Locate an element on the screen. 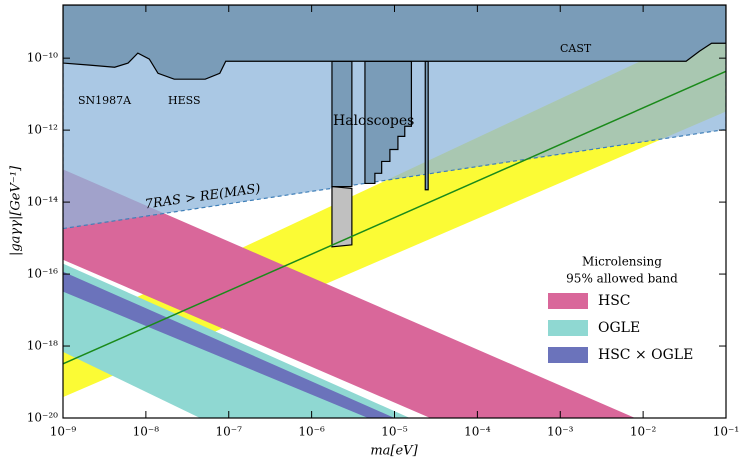 Image resolution: width=748 pixels, height=464 pixels. annotation: SN1987A is located at coordinates (105, 100).